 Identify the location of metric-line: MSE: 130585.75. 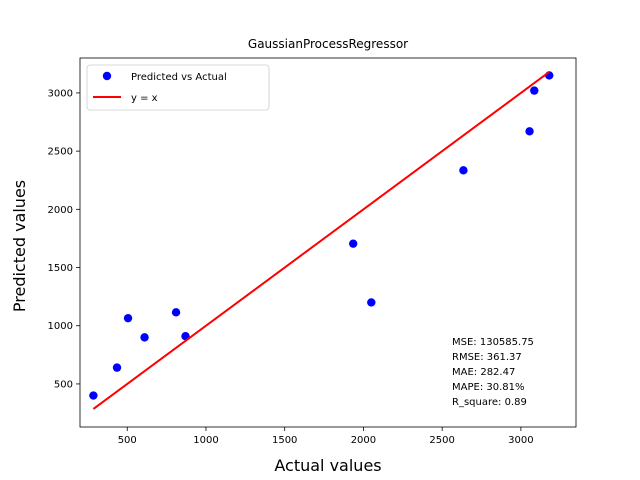
(493, 342).